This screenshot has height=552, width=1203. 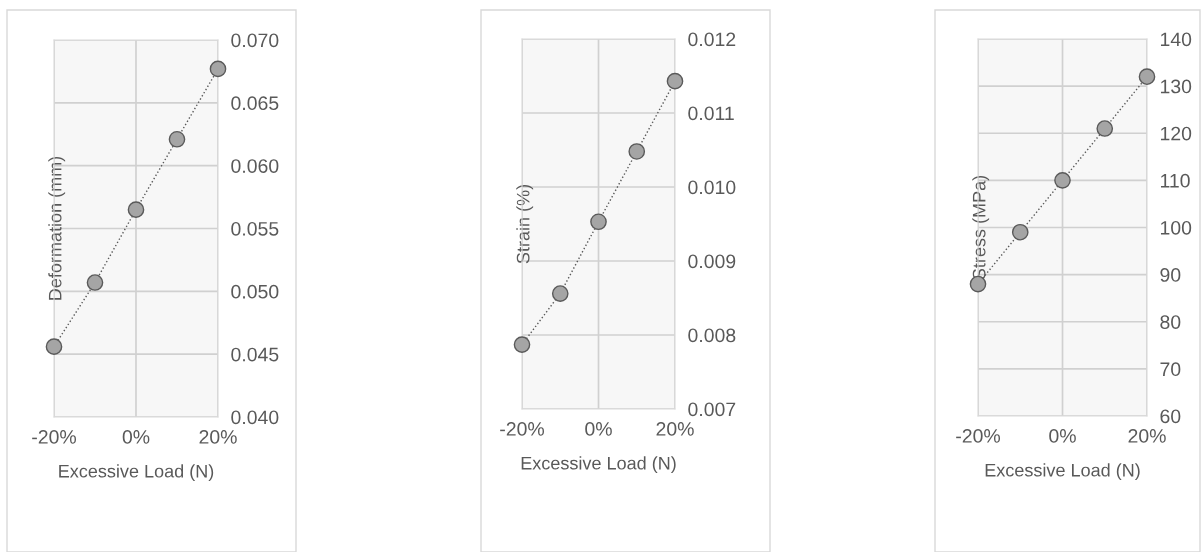 I want to click on y-axis-title: Deformation (mm), so click(x=57, y=228).